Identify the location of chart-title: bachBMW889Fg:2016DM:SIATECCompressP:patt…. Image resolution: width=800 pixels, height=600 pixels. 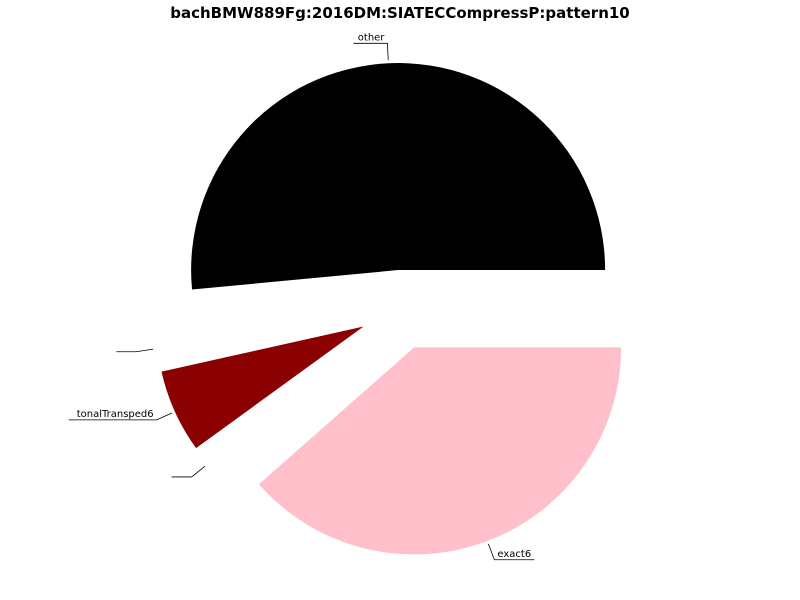
(400, 13).